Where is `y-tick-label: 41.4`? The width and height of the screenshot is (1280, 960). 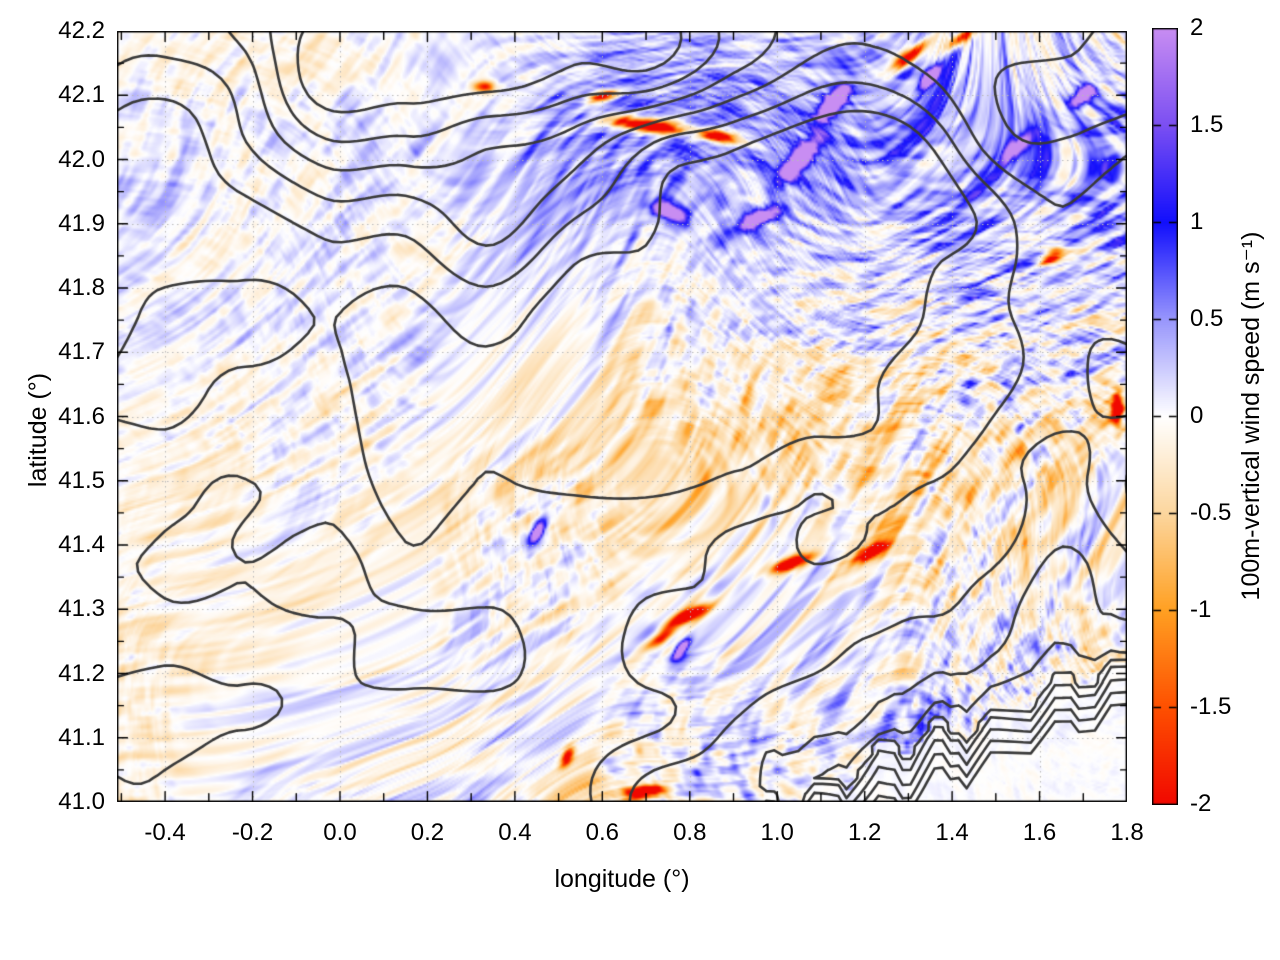
y-tick-label: 41.4 is located at coordinates (81, 544).